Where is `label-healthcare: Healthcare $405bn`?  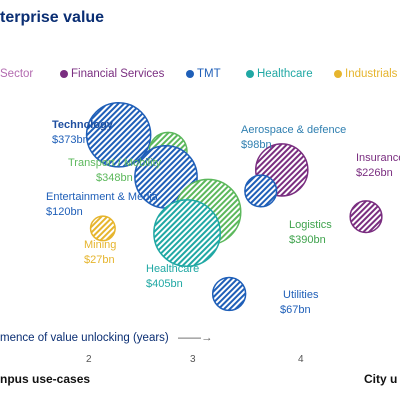 label-healthcare: Healthcare $405bn is located at coordinates (172, 277).